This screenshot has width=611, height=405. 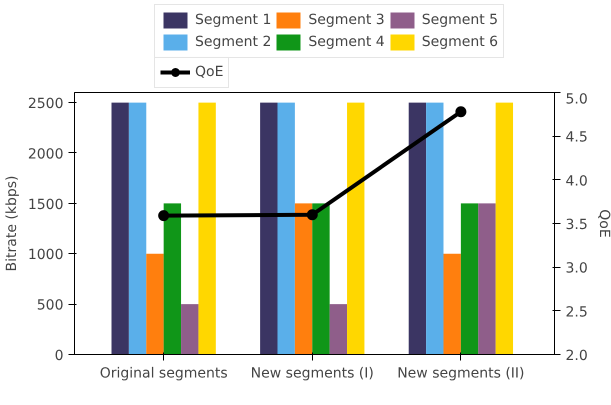 I want to click on y-tick-label: 500, so click(x=50, y=306).